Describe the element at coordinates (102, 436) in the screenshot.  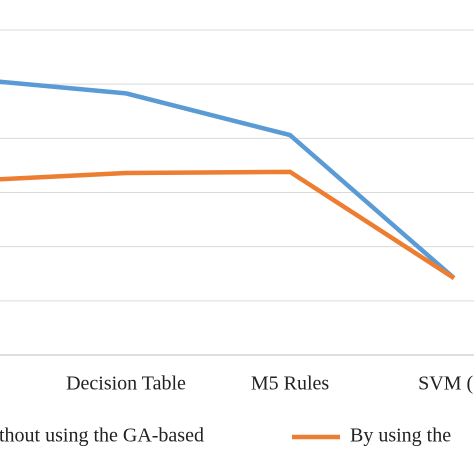
I see `legend-label: thout using the GA-based` at that location.